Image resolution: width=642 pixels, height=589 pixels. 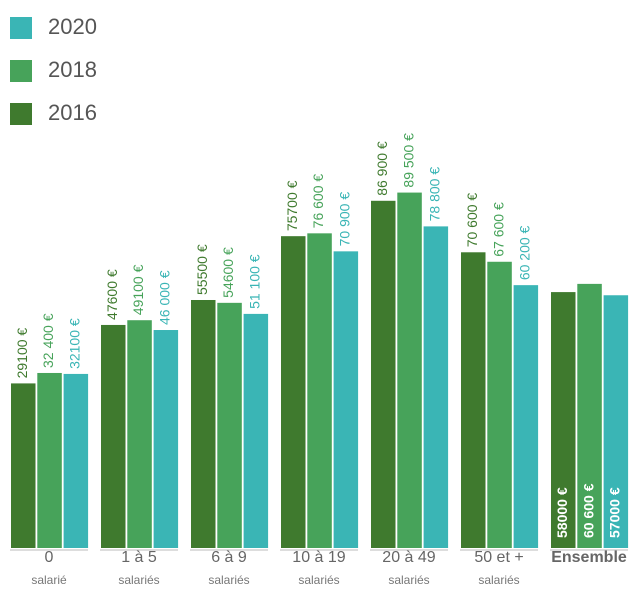 I want to click on legend-label: 2016, so click(x=72, y=112).